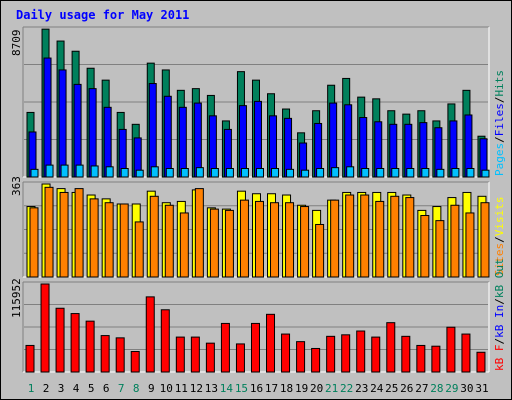  Describe the element at coordinates (31, 388) in the screenshot. I see `day-label-1: 1` at that location.